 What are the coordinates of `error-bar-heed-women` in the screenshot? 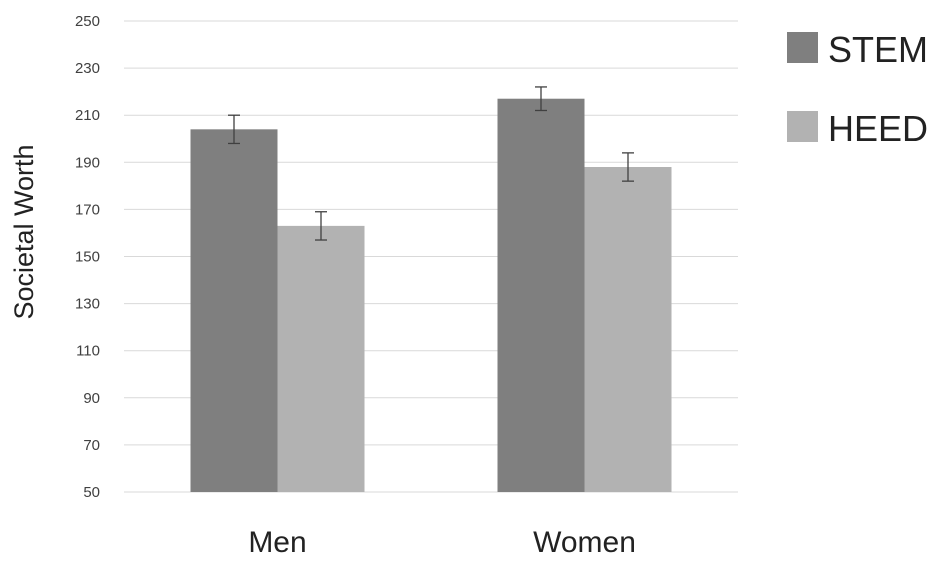 It's located at (628, 167).